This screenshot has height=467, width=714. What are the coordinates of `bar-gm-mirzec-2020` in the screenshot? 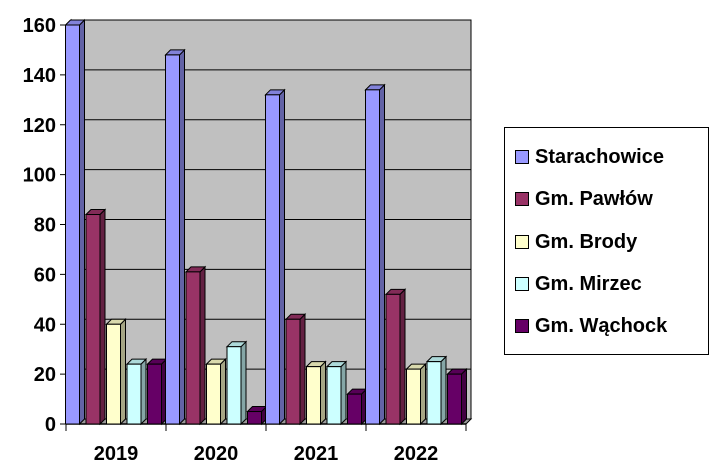 It's located at (234, 385).